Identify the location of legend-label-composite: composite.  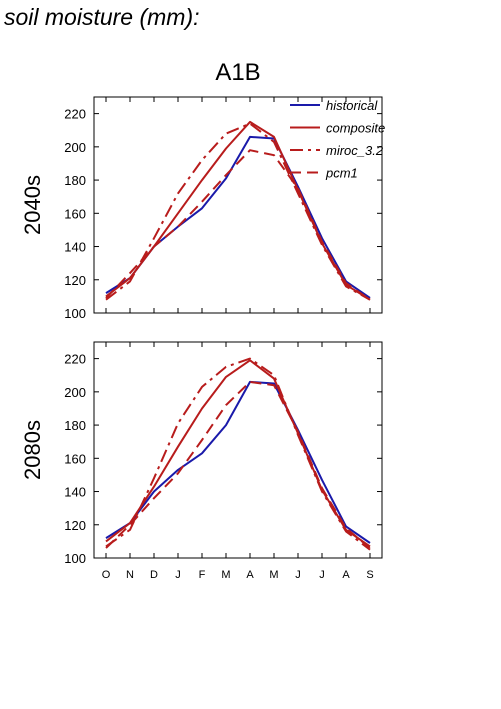
(355, 128).